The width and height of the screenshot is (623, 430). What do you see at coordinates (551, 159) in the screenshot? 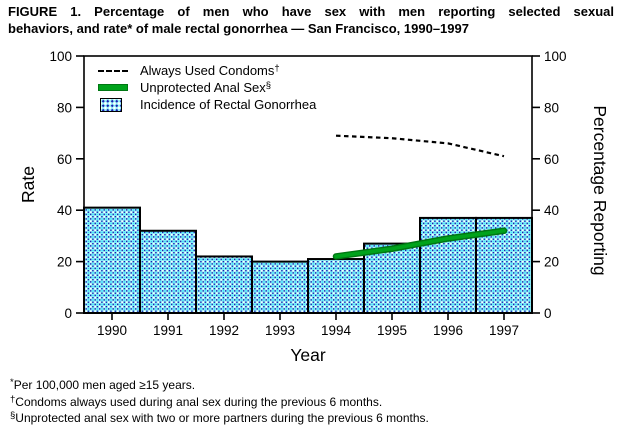
I see `y-tick-label-right: 60` at bounding box center [551, 159].